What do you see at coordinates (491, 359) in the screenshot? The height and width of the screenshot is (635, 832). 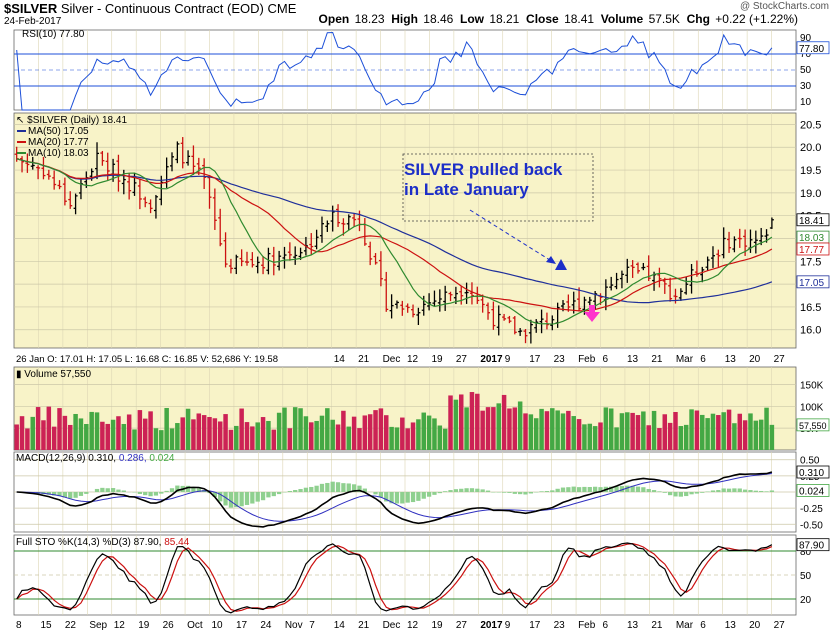 I see `price-x-label: 2017` at bounding box center [491, 359].